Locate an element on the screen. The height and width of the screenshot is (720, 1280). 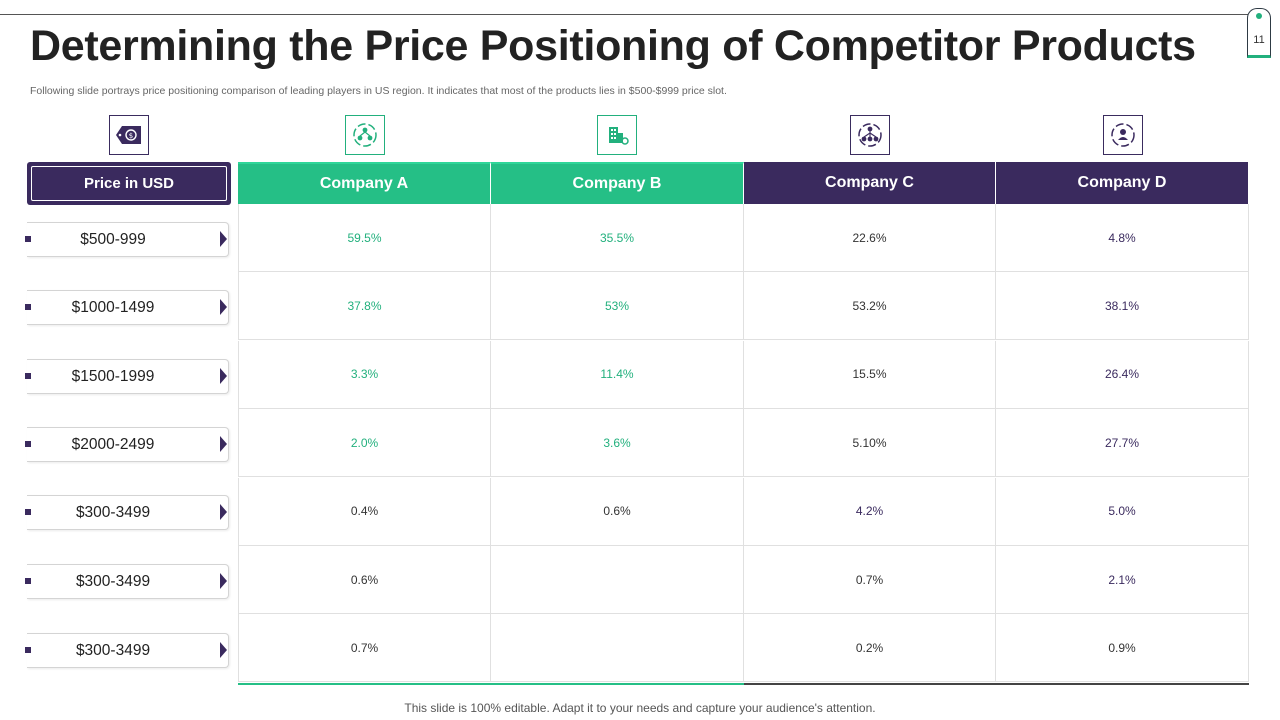
table-cell: 5.10% is located at coordinates (870, 443).